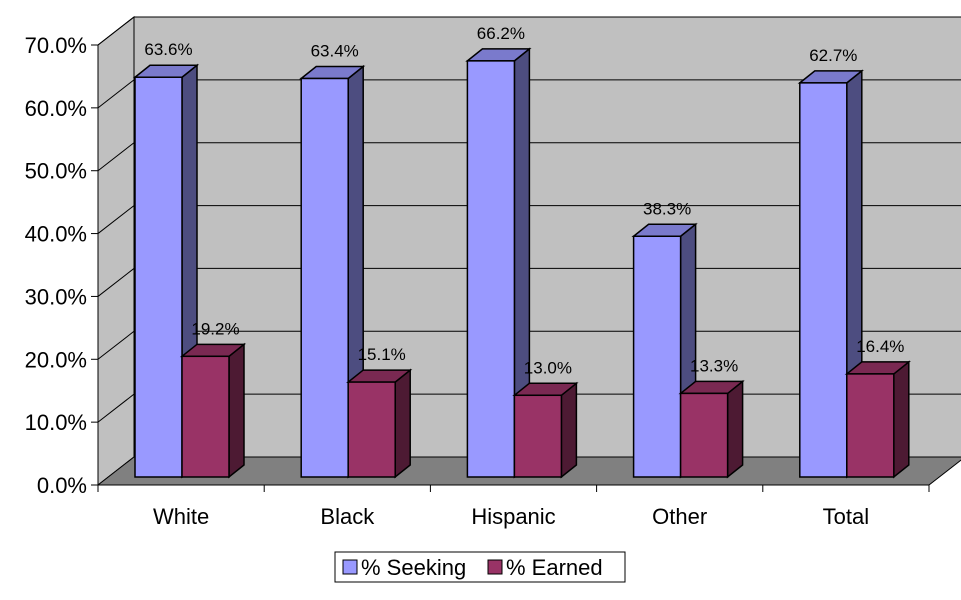  I want to click on side-wall, so click(116, 251).